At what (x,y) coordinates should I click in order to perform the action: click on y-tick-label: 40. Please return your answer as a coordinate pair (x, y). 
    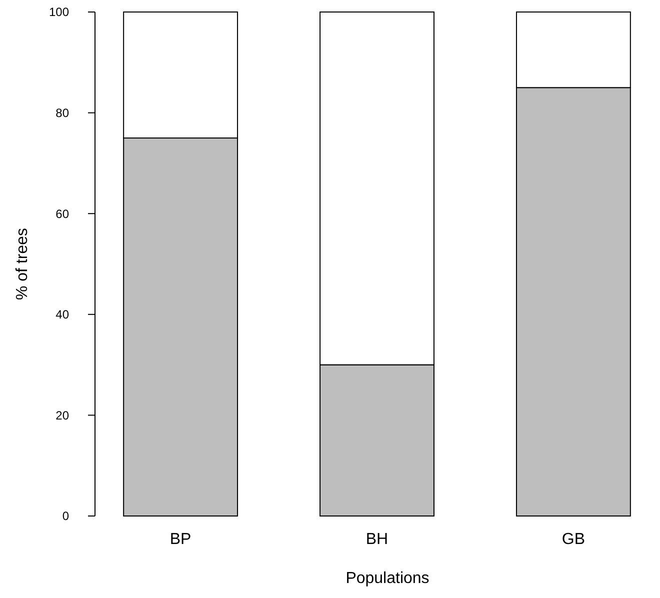
    Looking at the image, I should click on (63, 315).